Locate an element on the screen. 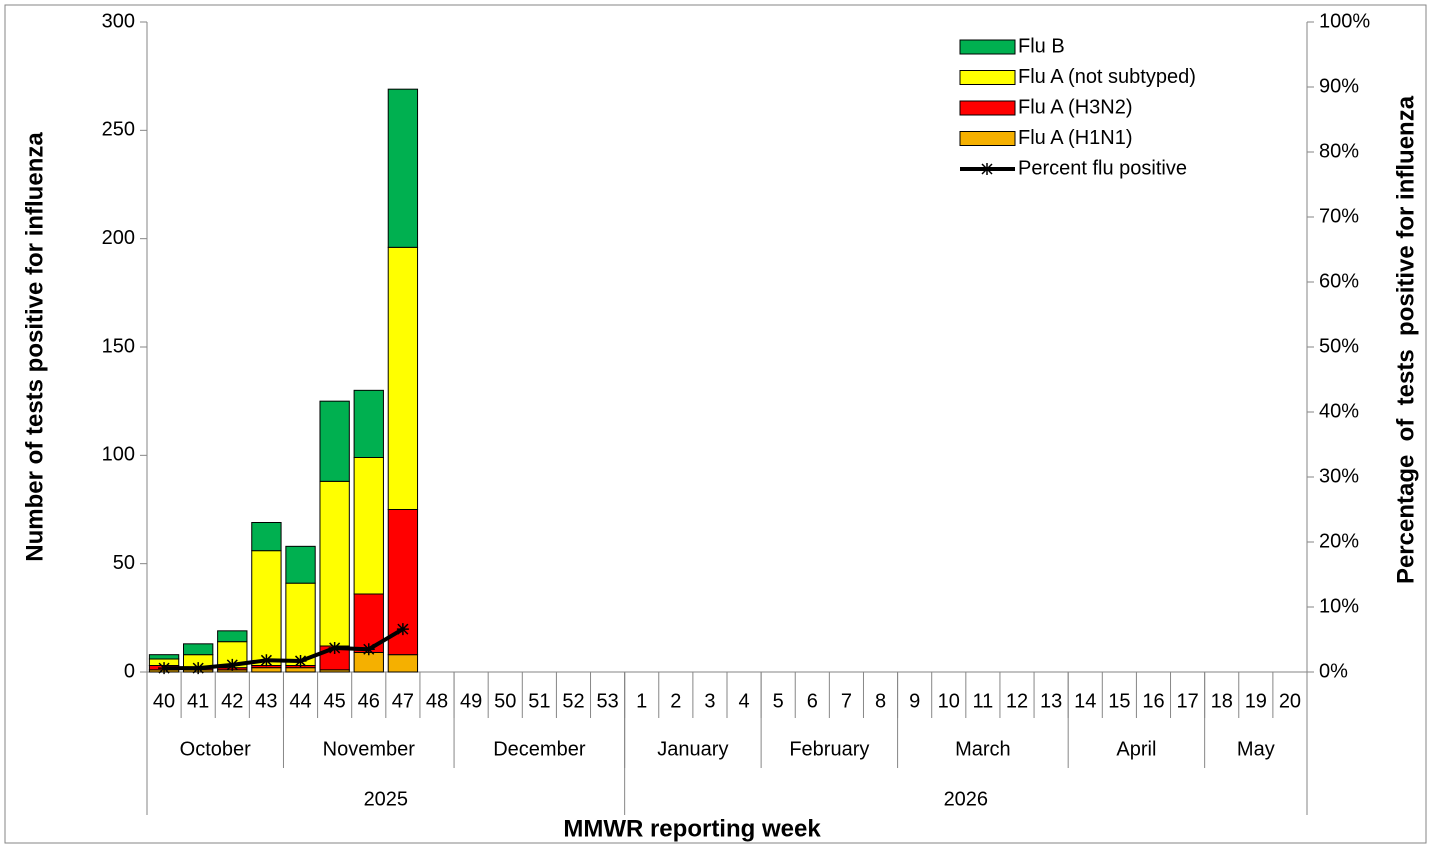 This screenshot has height=849, width=1432. x-axis-title: MMWR reporting week is located at coordinates (692, 828).